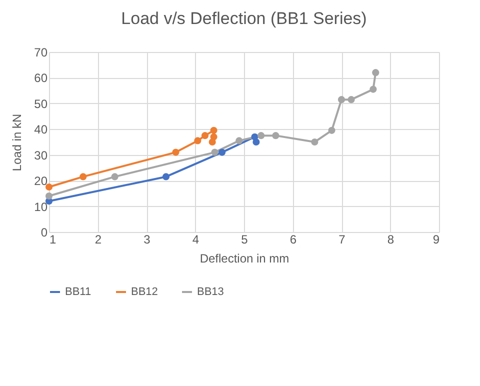 The width and height of the screenshot is (480, 386). I want to click on x-tick-label: 9, so click(436, 239).